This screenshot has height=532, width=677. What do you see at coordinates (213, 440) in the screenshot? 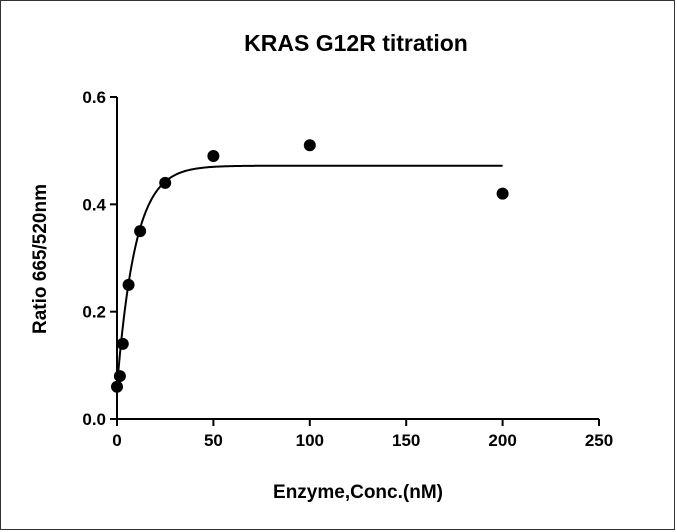
I see `x-tick-label: 50` at bounding box center [213, 440].